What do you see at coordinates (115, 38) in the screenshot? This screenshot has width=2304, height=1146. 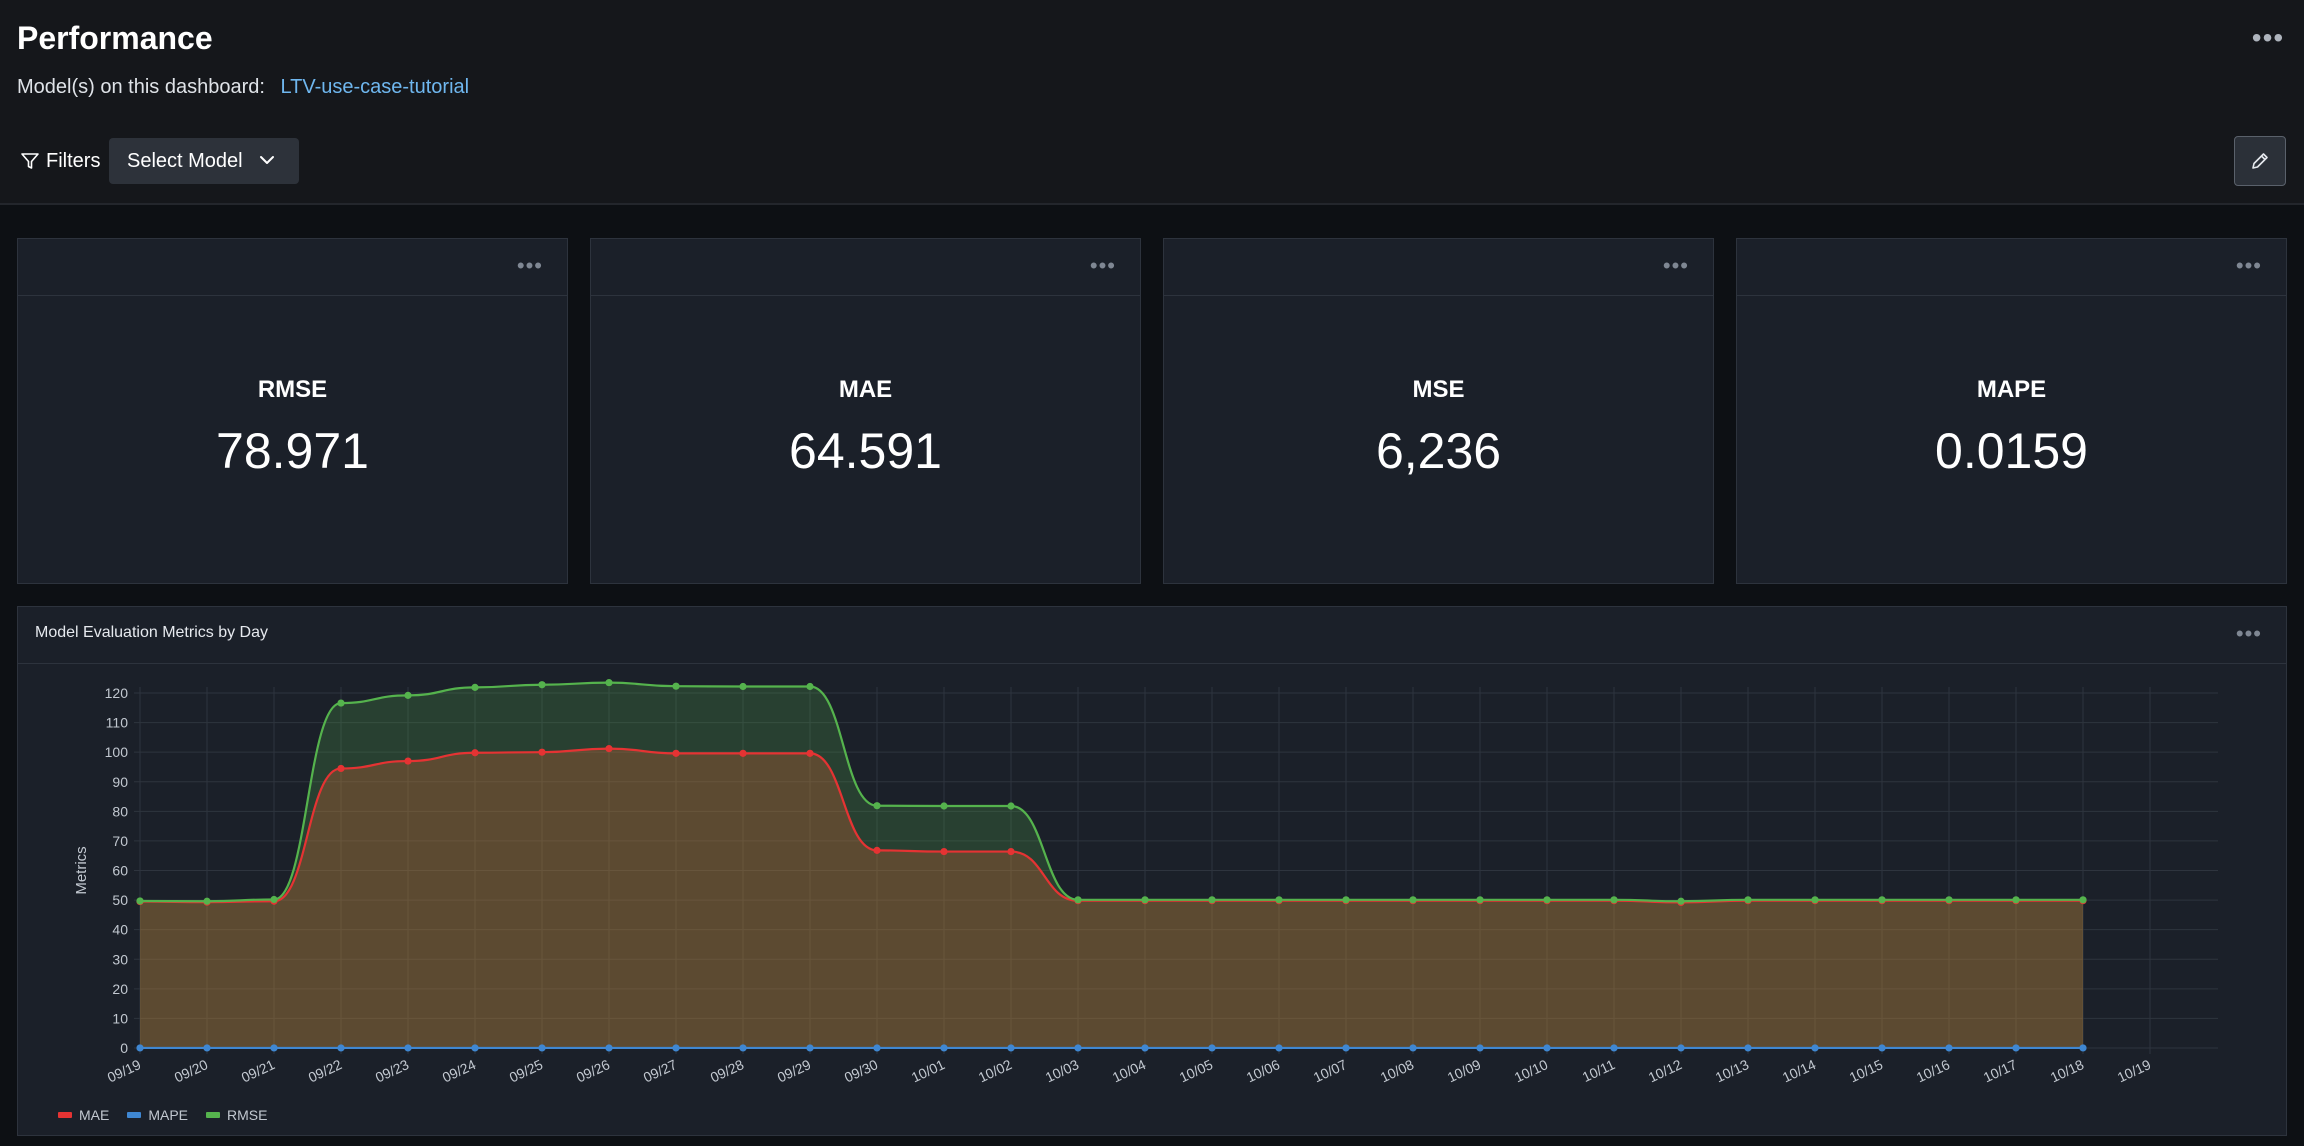 I see `page-title: Performance` at bounding box center [115, 38].